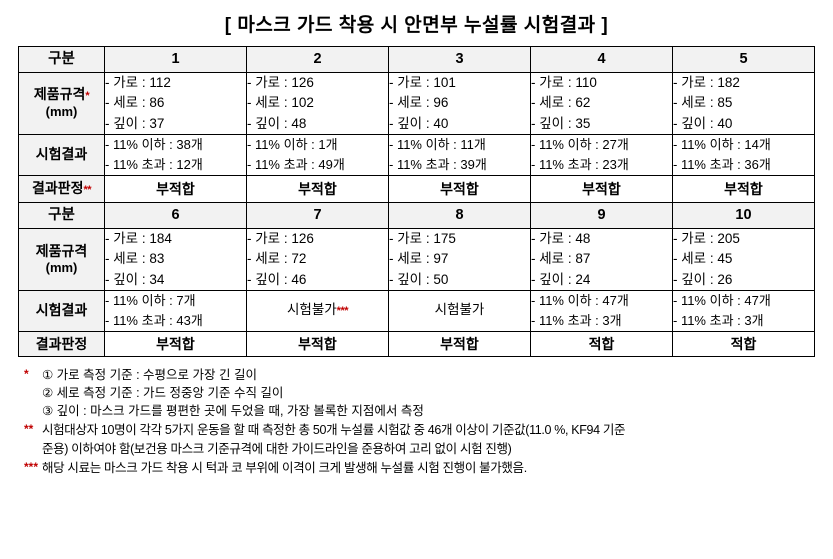 This screenshot has width=833, height=559. What do you see at coordinates (317, 344) in the screenshot?
I see `cell-verdict-7: 부적합` at bounding box center [317, 344].